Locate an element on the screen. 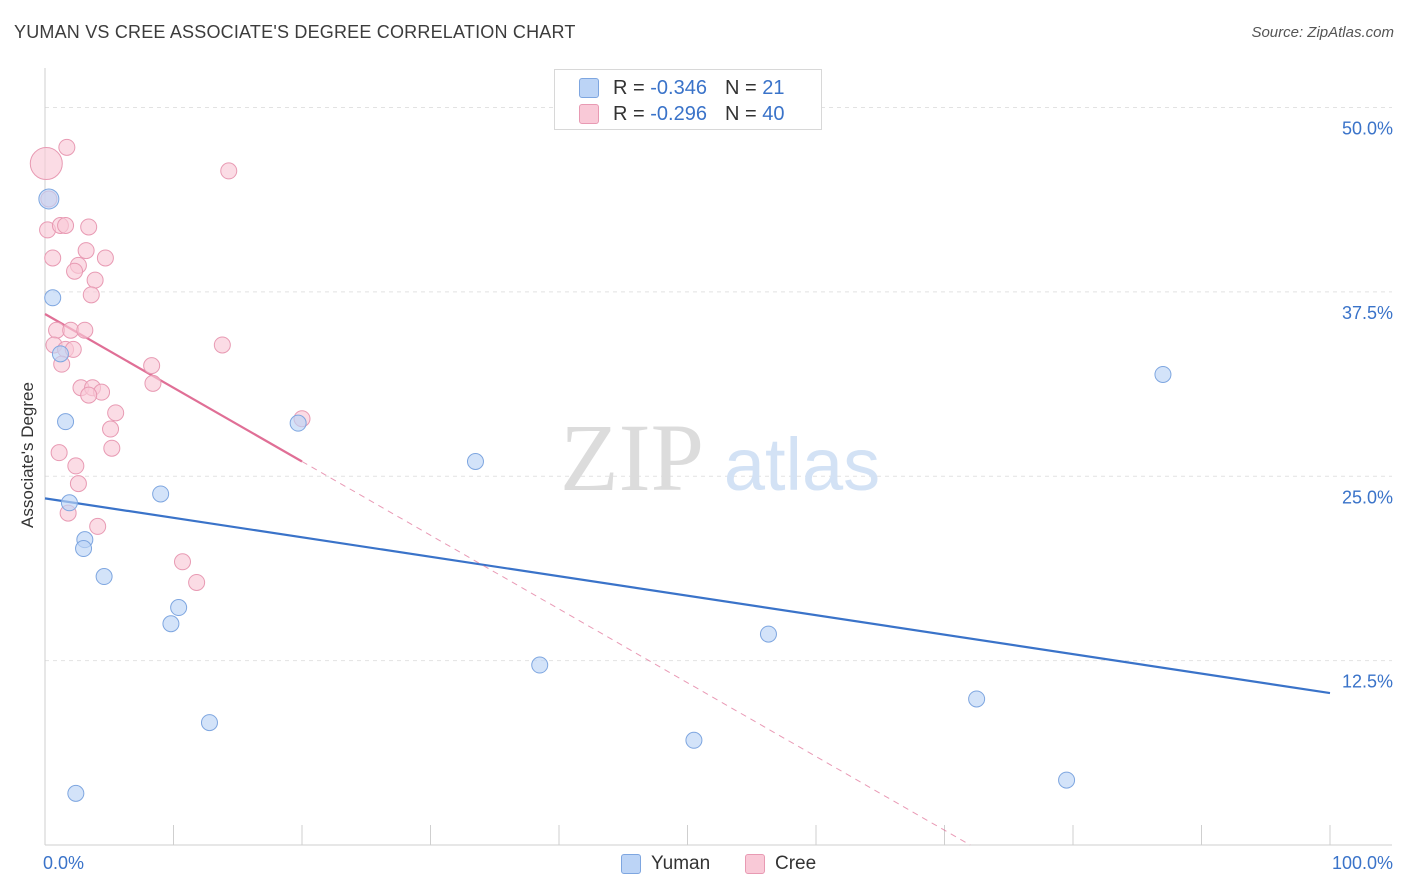 Image resolution: width=1406 pixels, height=892 pixels. bottom-legend-swatch-yuman is located at coordinates (631, 864).